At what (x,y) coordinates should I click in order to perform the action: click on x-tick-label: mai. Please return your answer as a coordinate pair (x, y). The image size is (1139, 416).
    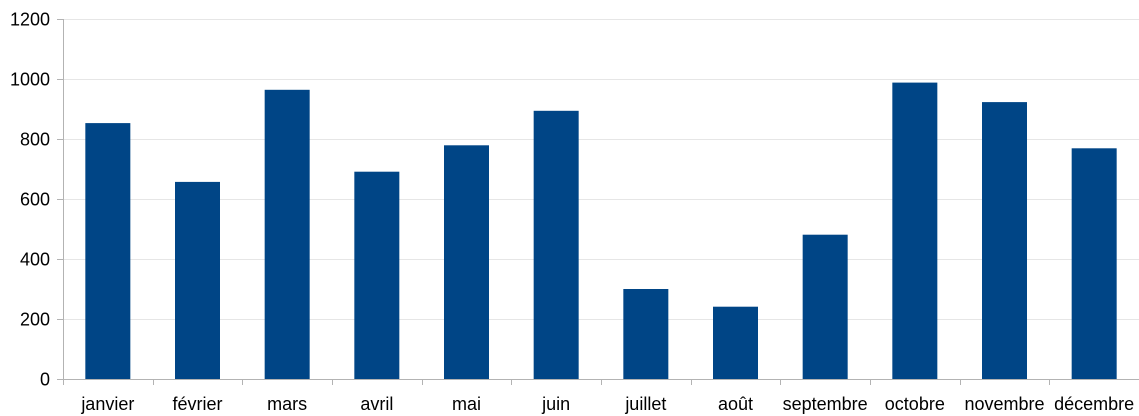
    Looking at the image, I should click on (466, 404).